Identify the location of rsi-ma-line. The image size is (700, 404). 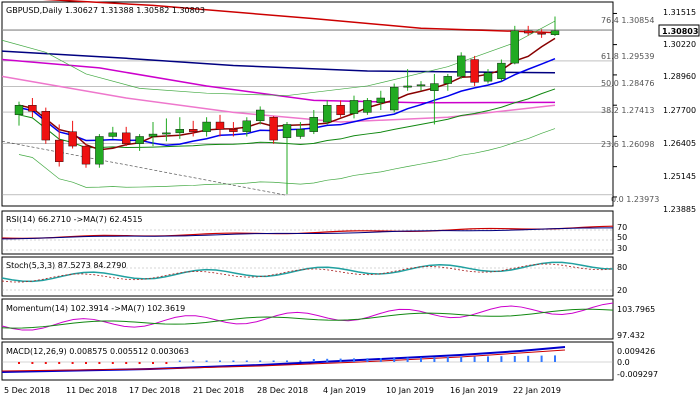
(307, 233).